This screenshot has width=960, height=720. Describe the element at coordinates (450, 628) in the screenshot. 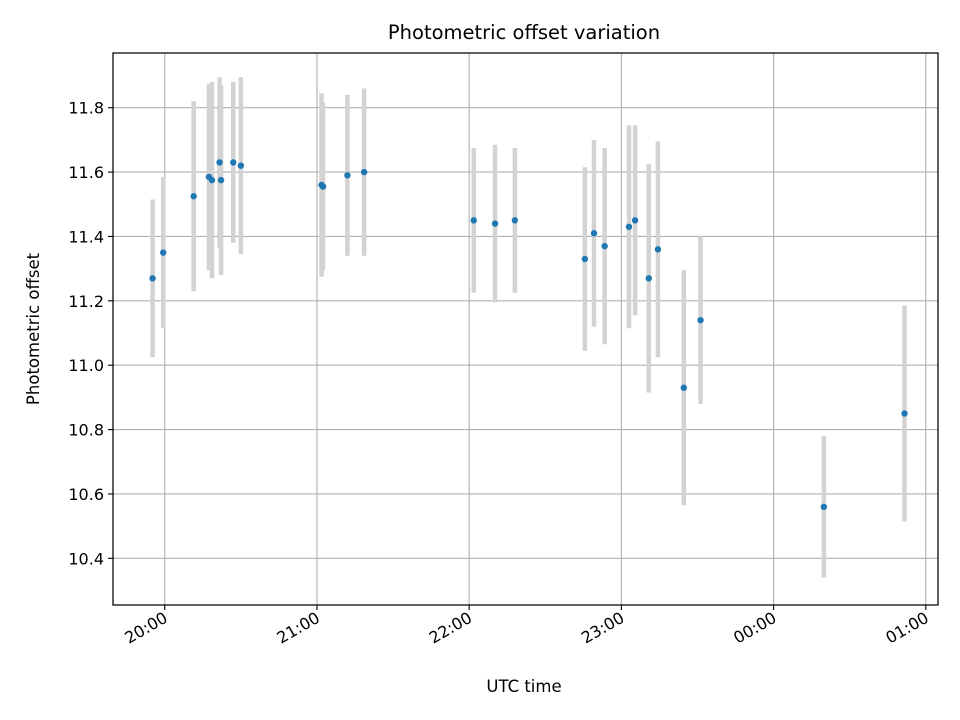

I see `x-tick-label: 22:00` at that location.